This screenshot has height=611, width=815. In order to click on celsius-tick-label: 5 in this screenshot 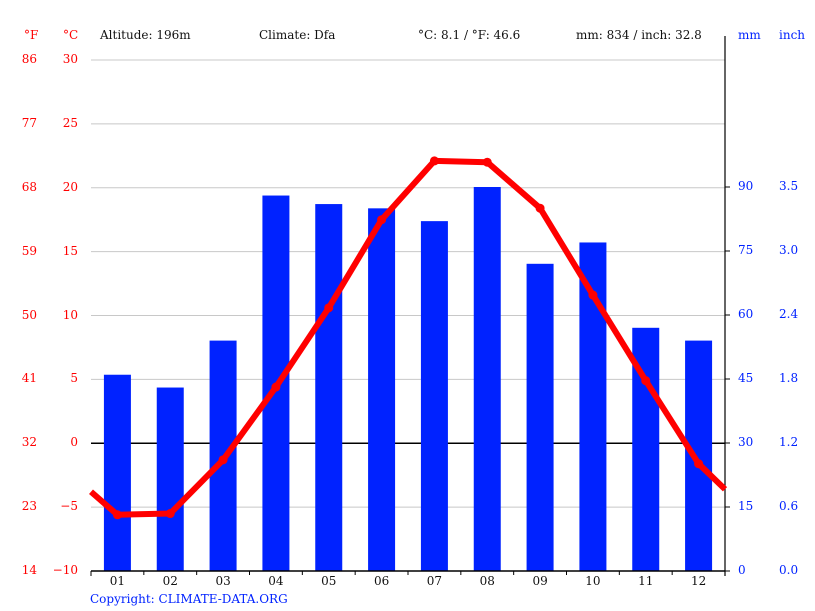, I will do `click(74, 378)`.